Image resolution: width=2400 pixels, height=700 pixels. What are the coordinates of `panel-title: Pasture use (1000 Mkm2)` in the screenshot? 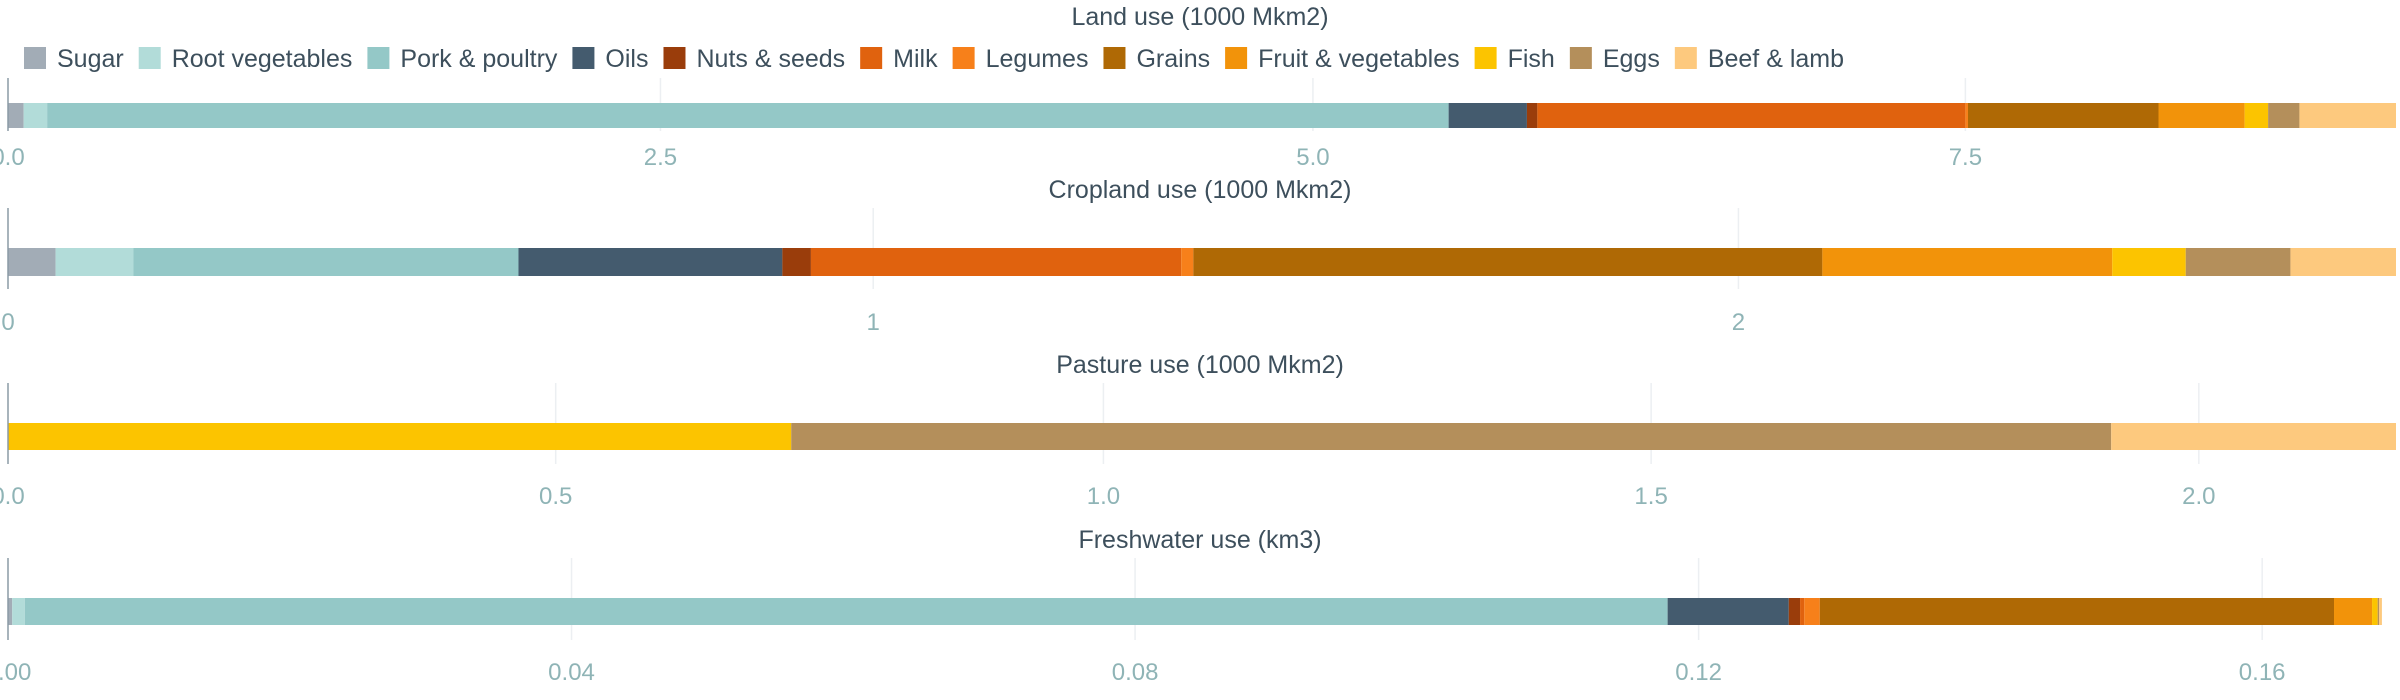 It's located at (1200, 365).